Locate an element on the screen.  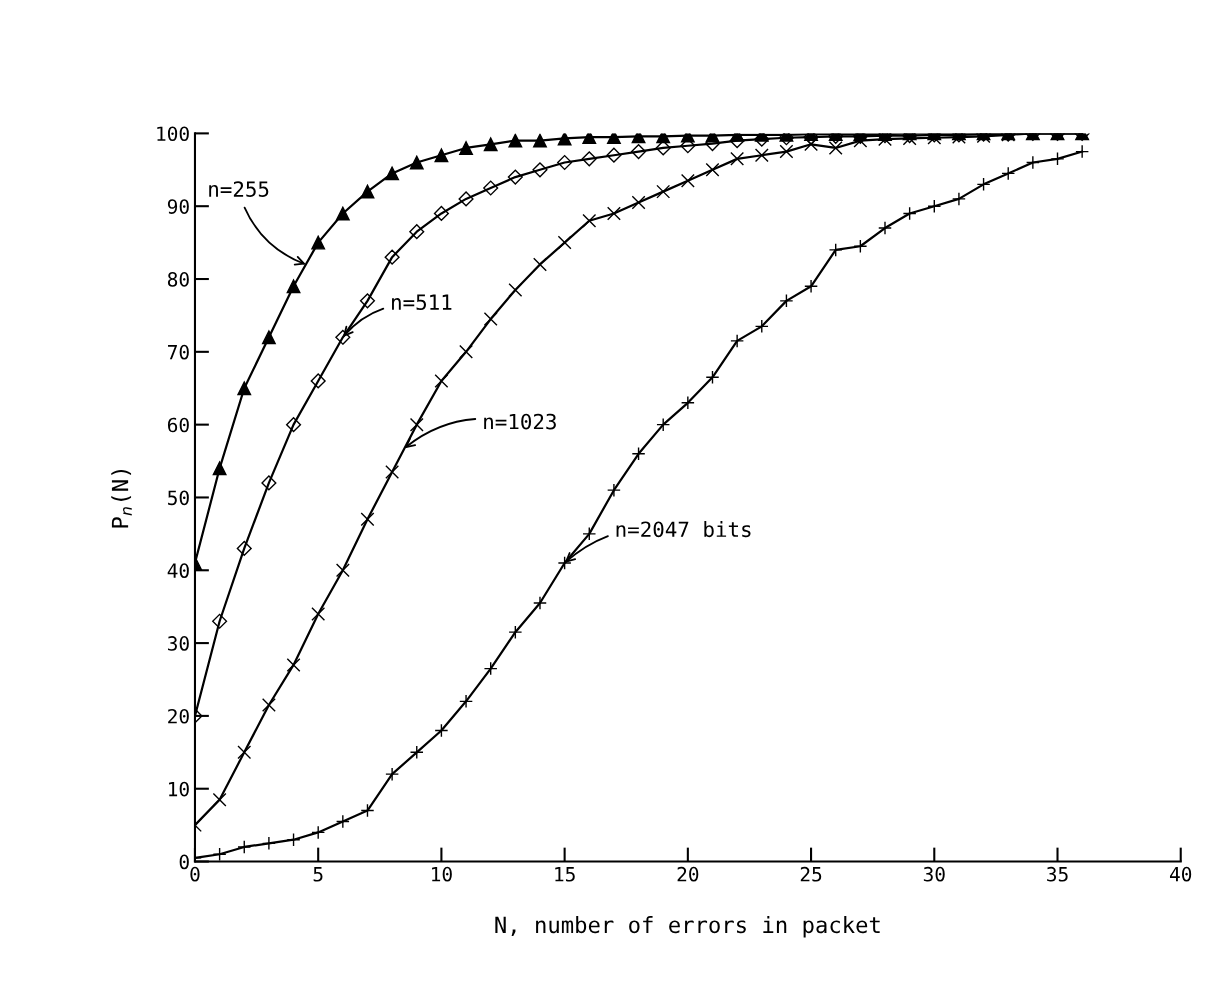
annotation: n=511 is located at coordinates (422, 302).